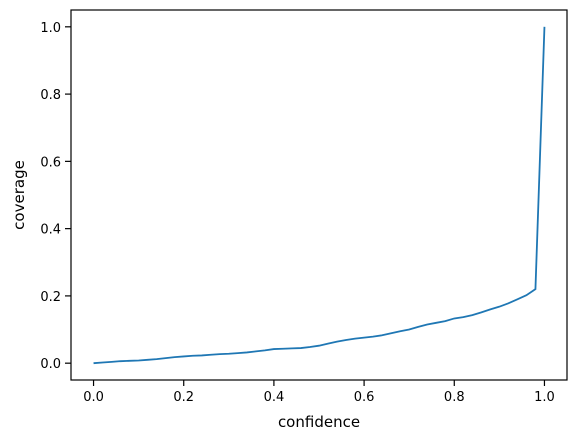 Image resolution: width=577 pixels, height=441 pixels. What do you see at coordinates (50, 297) in the screenshot?
I see `y-tick-label: 0.2` at bounding box center [50, 297].